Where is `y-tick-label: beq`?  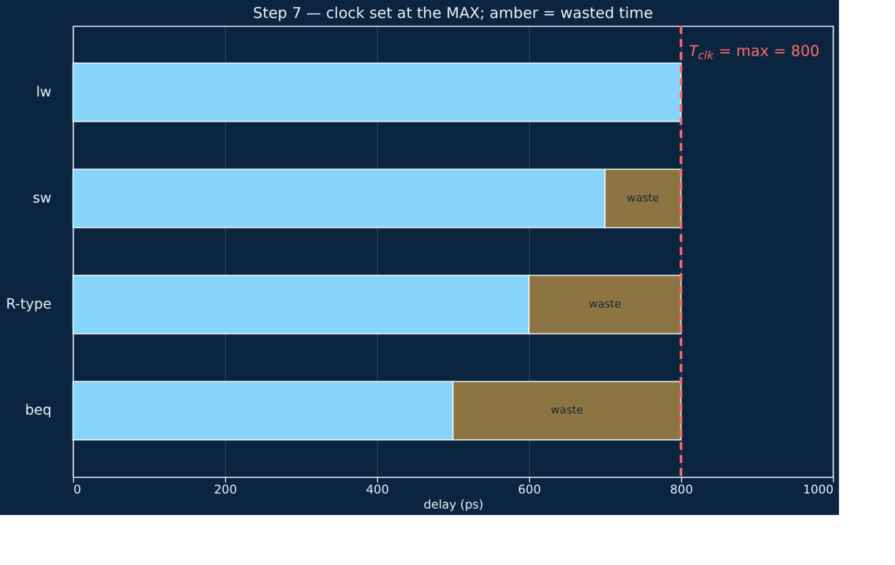
y-tick-label: beq is located at coordinates (38, 410).